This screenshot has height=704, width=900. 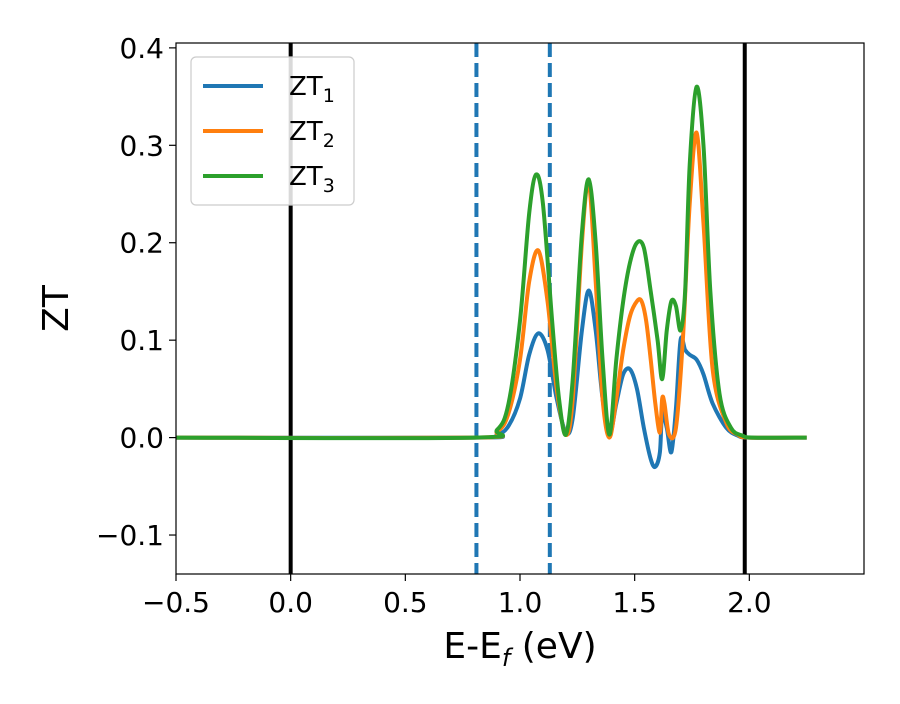 I want to click on legend-label-zt1: ZT1, so click(x=312, y=89).